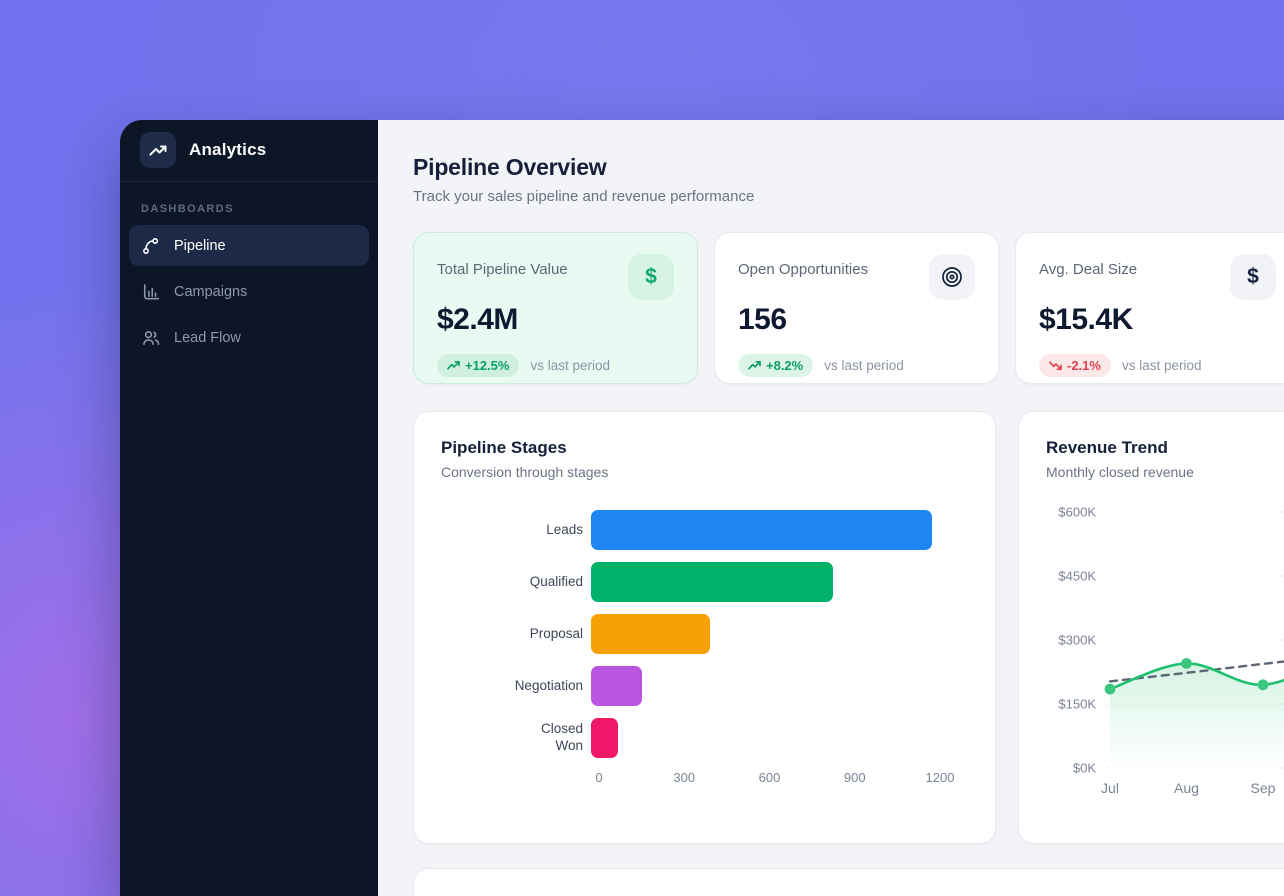  What do you see at coordinates (1084, 365) in the screenshot?
I see `change-value: -2.1%` at bounding box center [1084, 365].